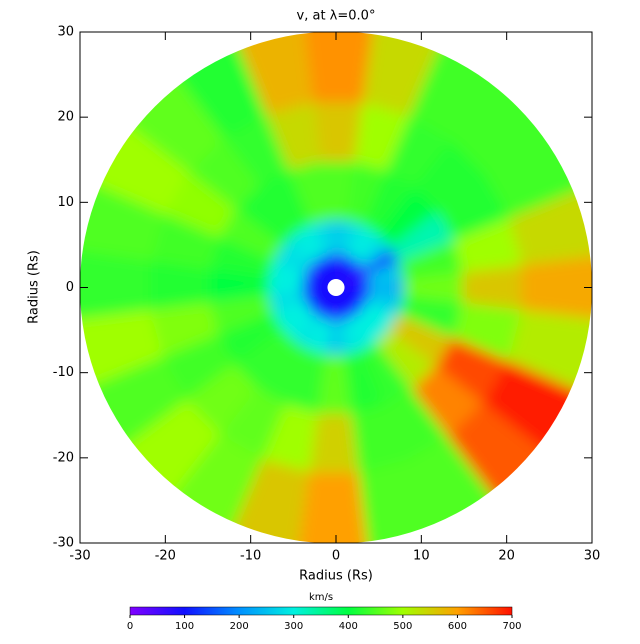  I want to click on colorbar-label: km/s, so click(321, 597).